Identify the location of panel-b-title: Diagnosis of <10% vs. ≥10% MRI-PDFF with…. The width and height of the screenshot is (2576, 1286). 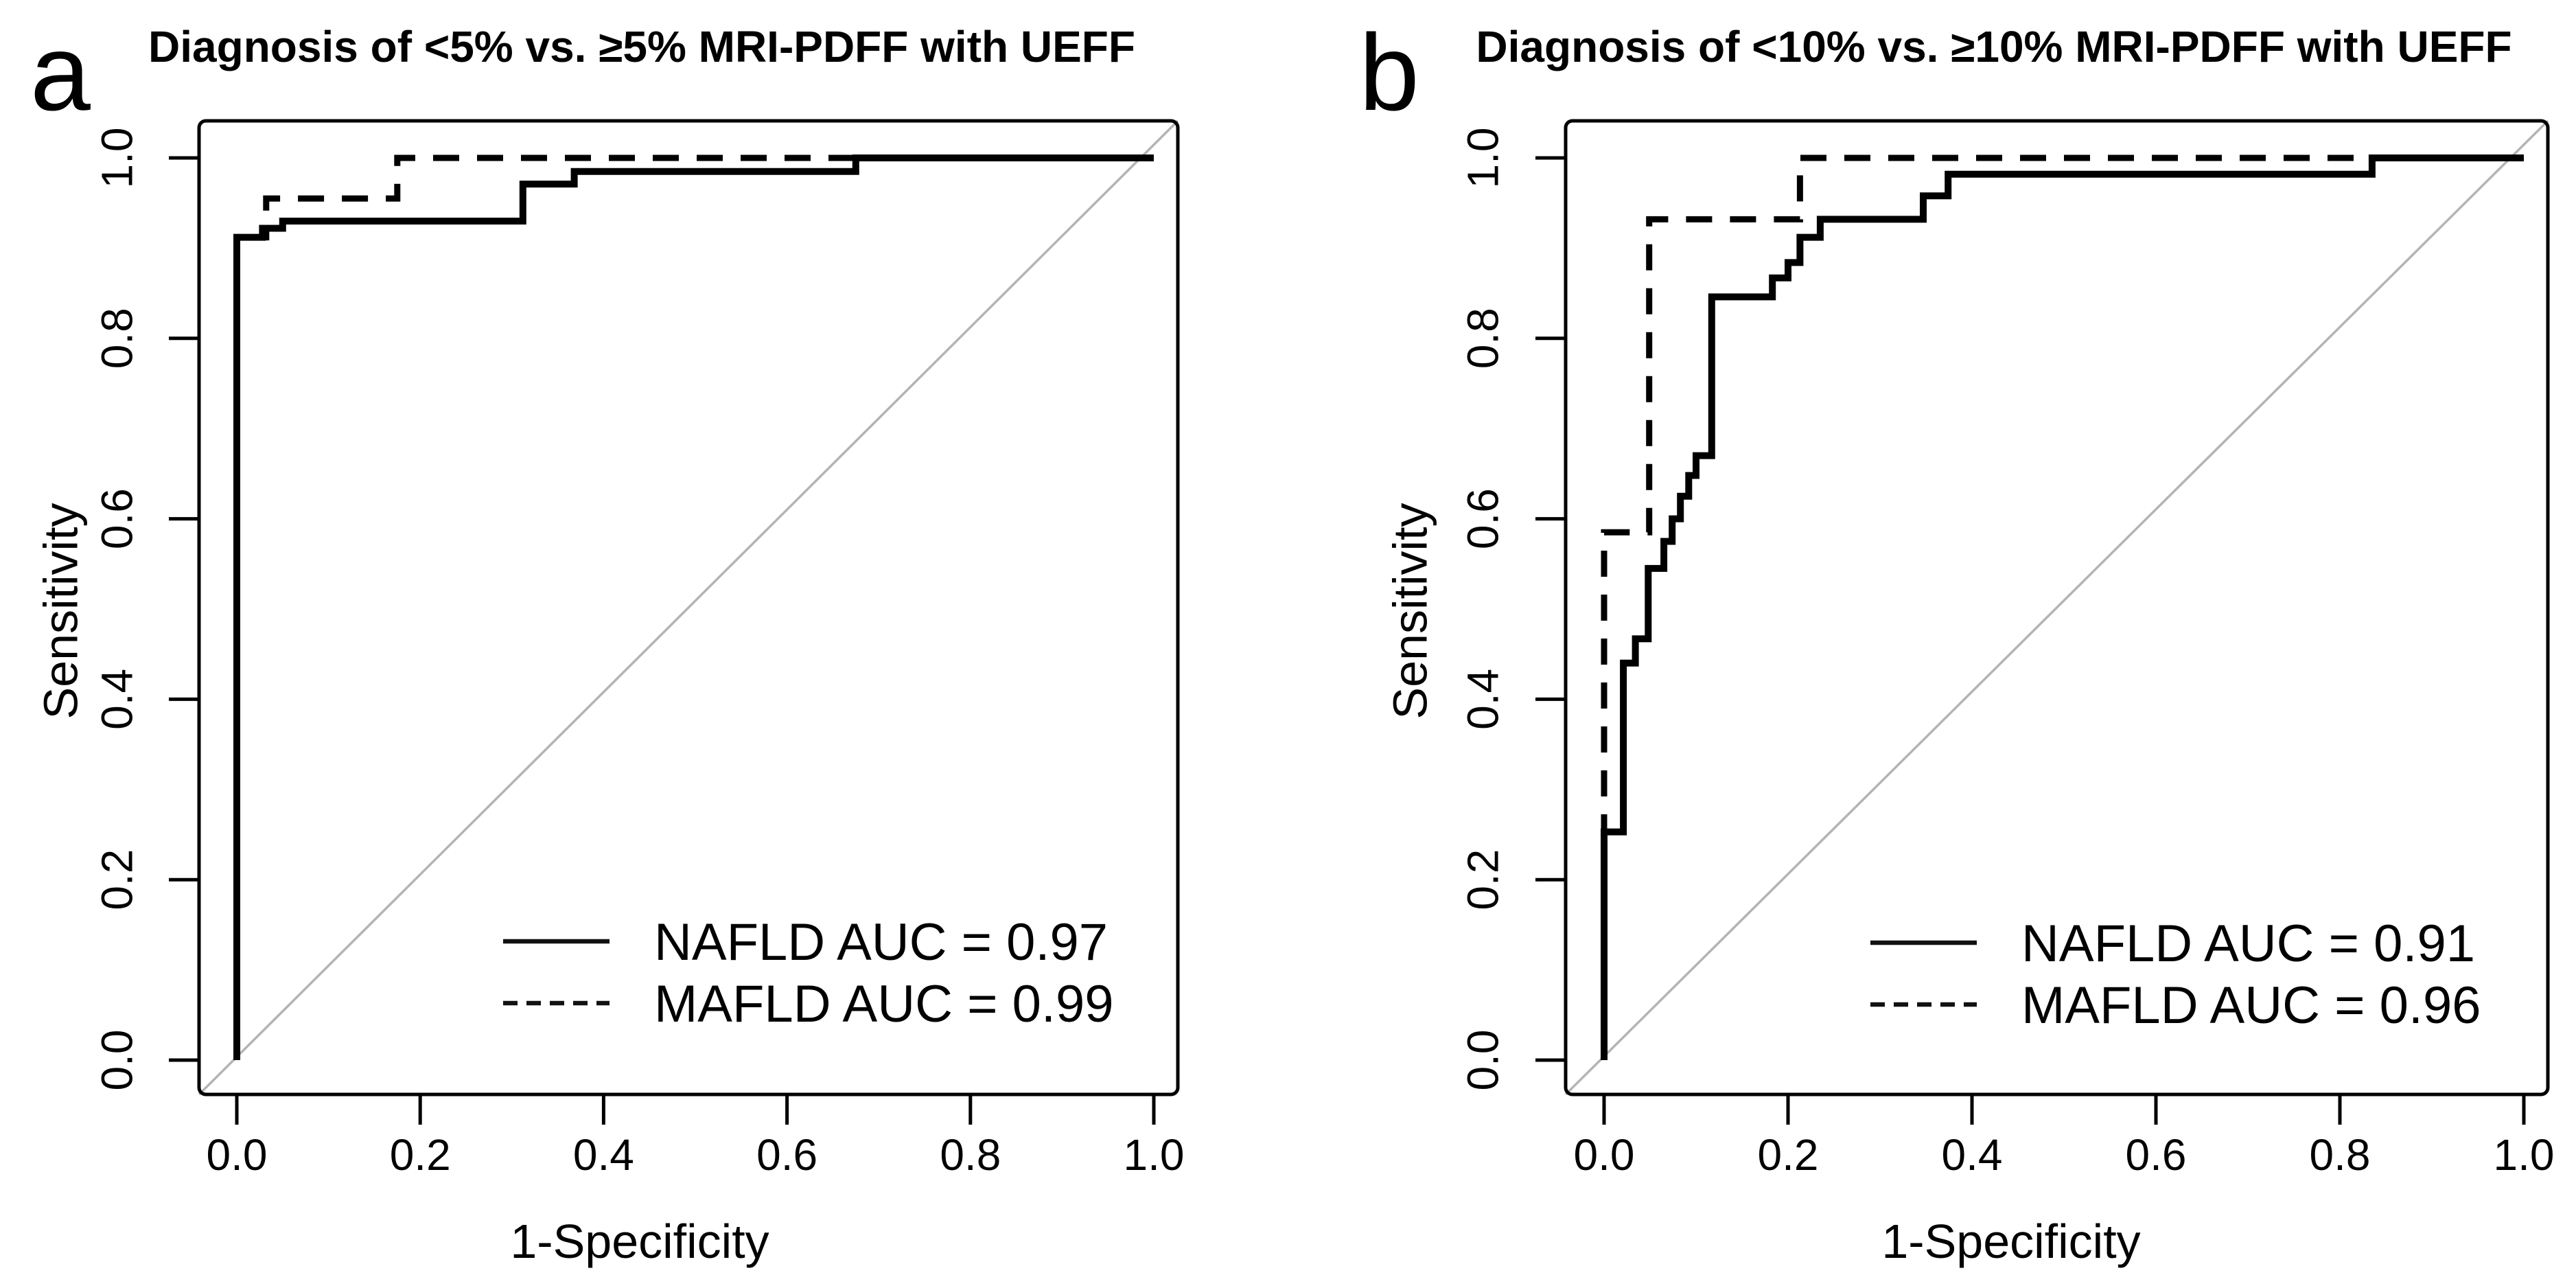
(1993, 47).